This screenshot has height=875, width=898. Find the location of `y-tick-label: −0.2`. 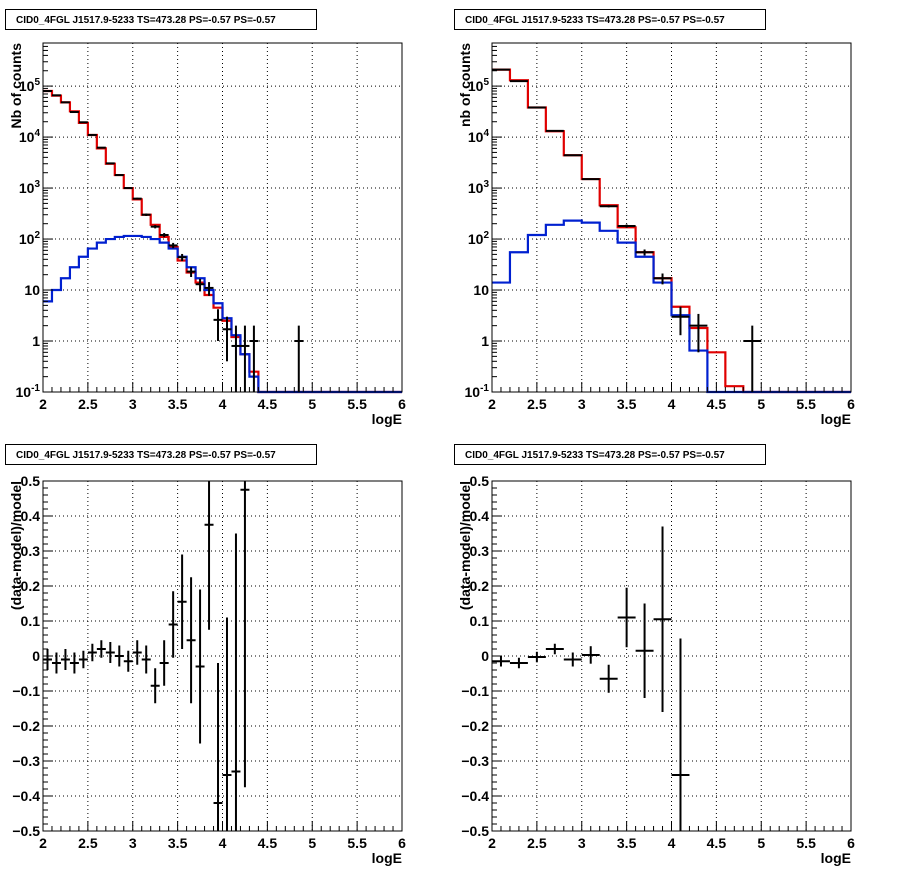

y-tick-label: −0.2 is located at coordinates (475, 726).